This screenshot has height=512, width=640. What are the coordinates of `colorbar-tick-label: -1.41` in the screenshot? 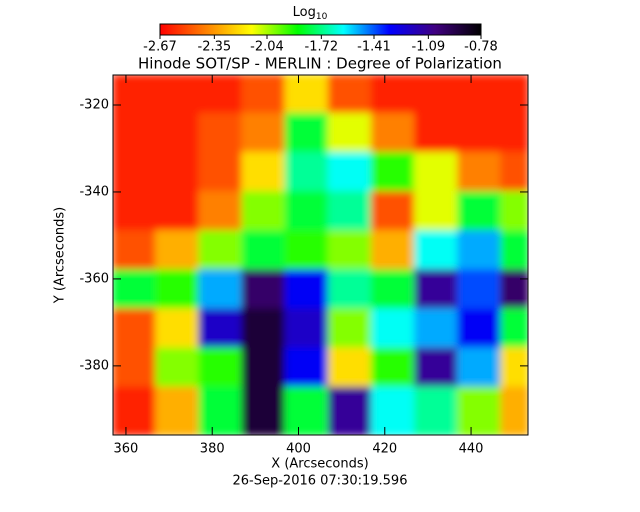 It's located at (374, 47).